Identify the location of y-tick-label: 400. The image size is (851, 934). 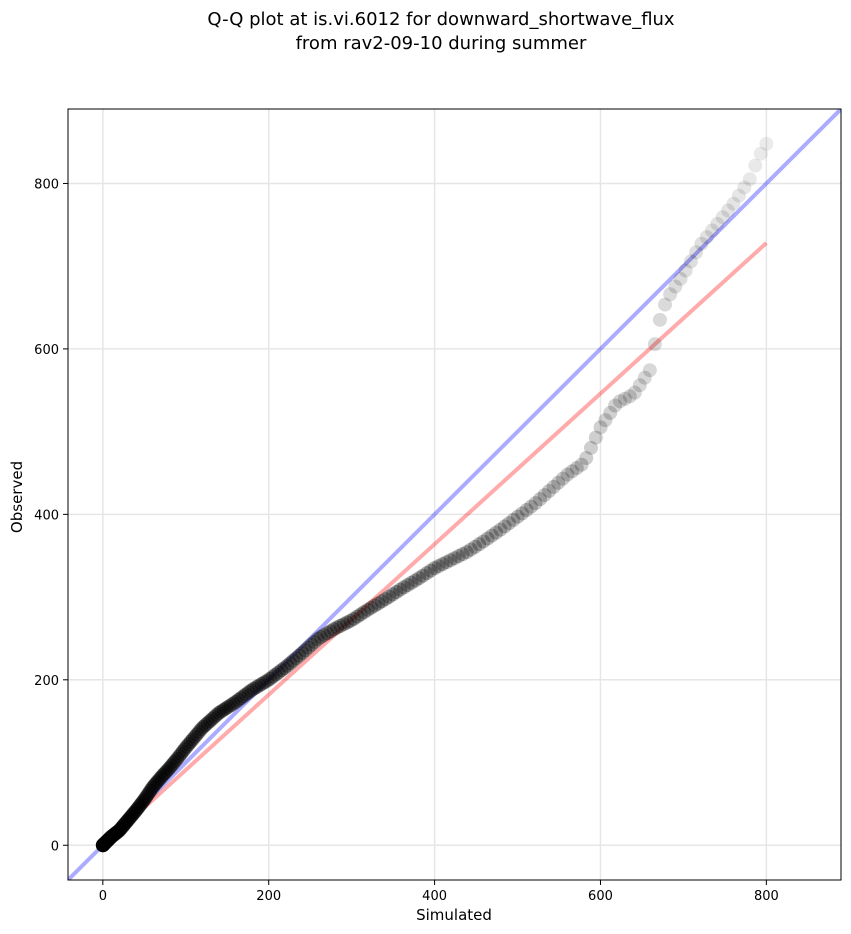
(46, 515).